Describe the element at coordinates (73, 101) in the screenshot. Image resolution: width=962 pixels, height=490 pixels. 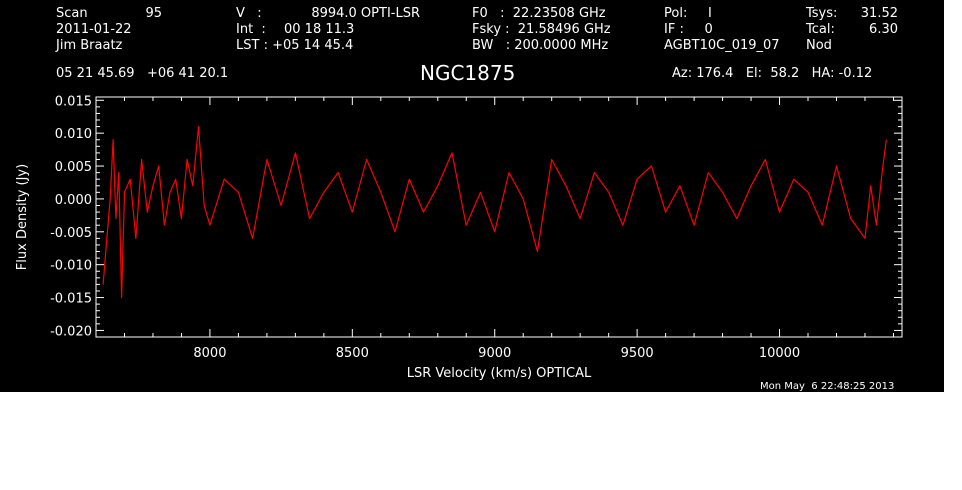
I see `y-tick-label: 0.015` at that location.